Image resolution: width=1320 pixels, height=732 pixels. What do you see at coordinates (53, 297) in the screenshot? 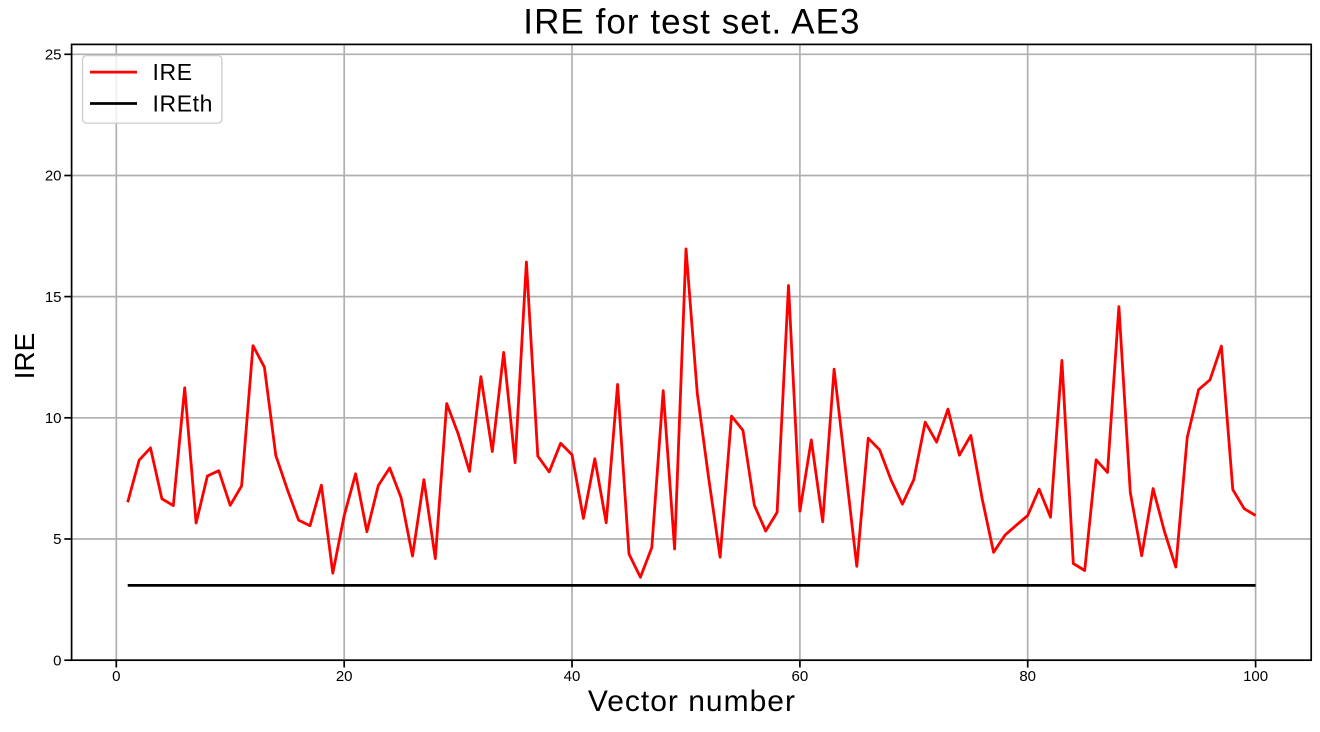
I see `svg-text: 15` at bounding box center [53, 297].